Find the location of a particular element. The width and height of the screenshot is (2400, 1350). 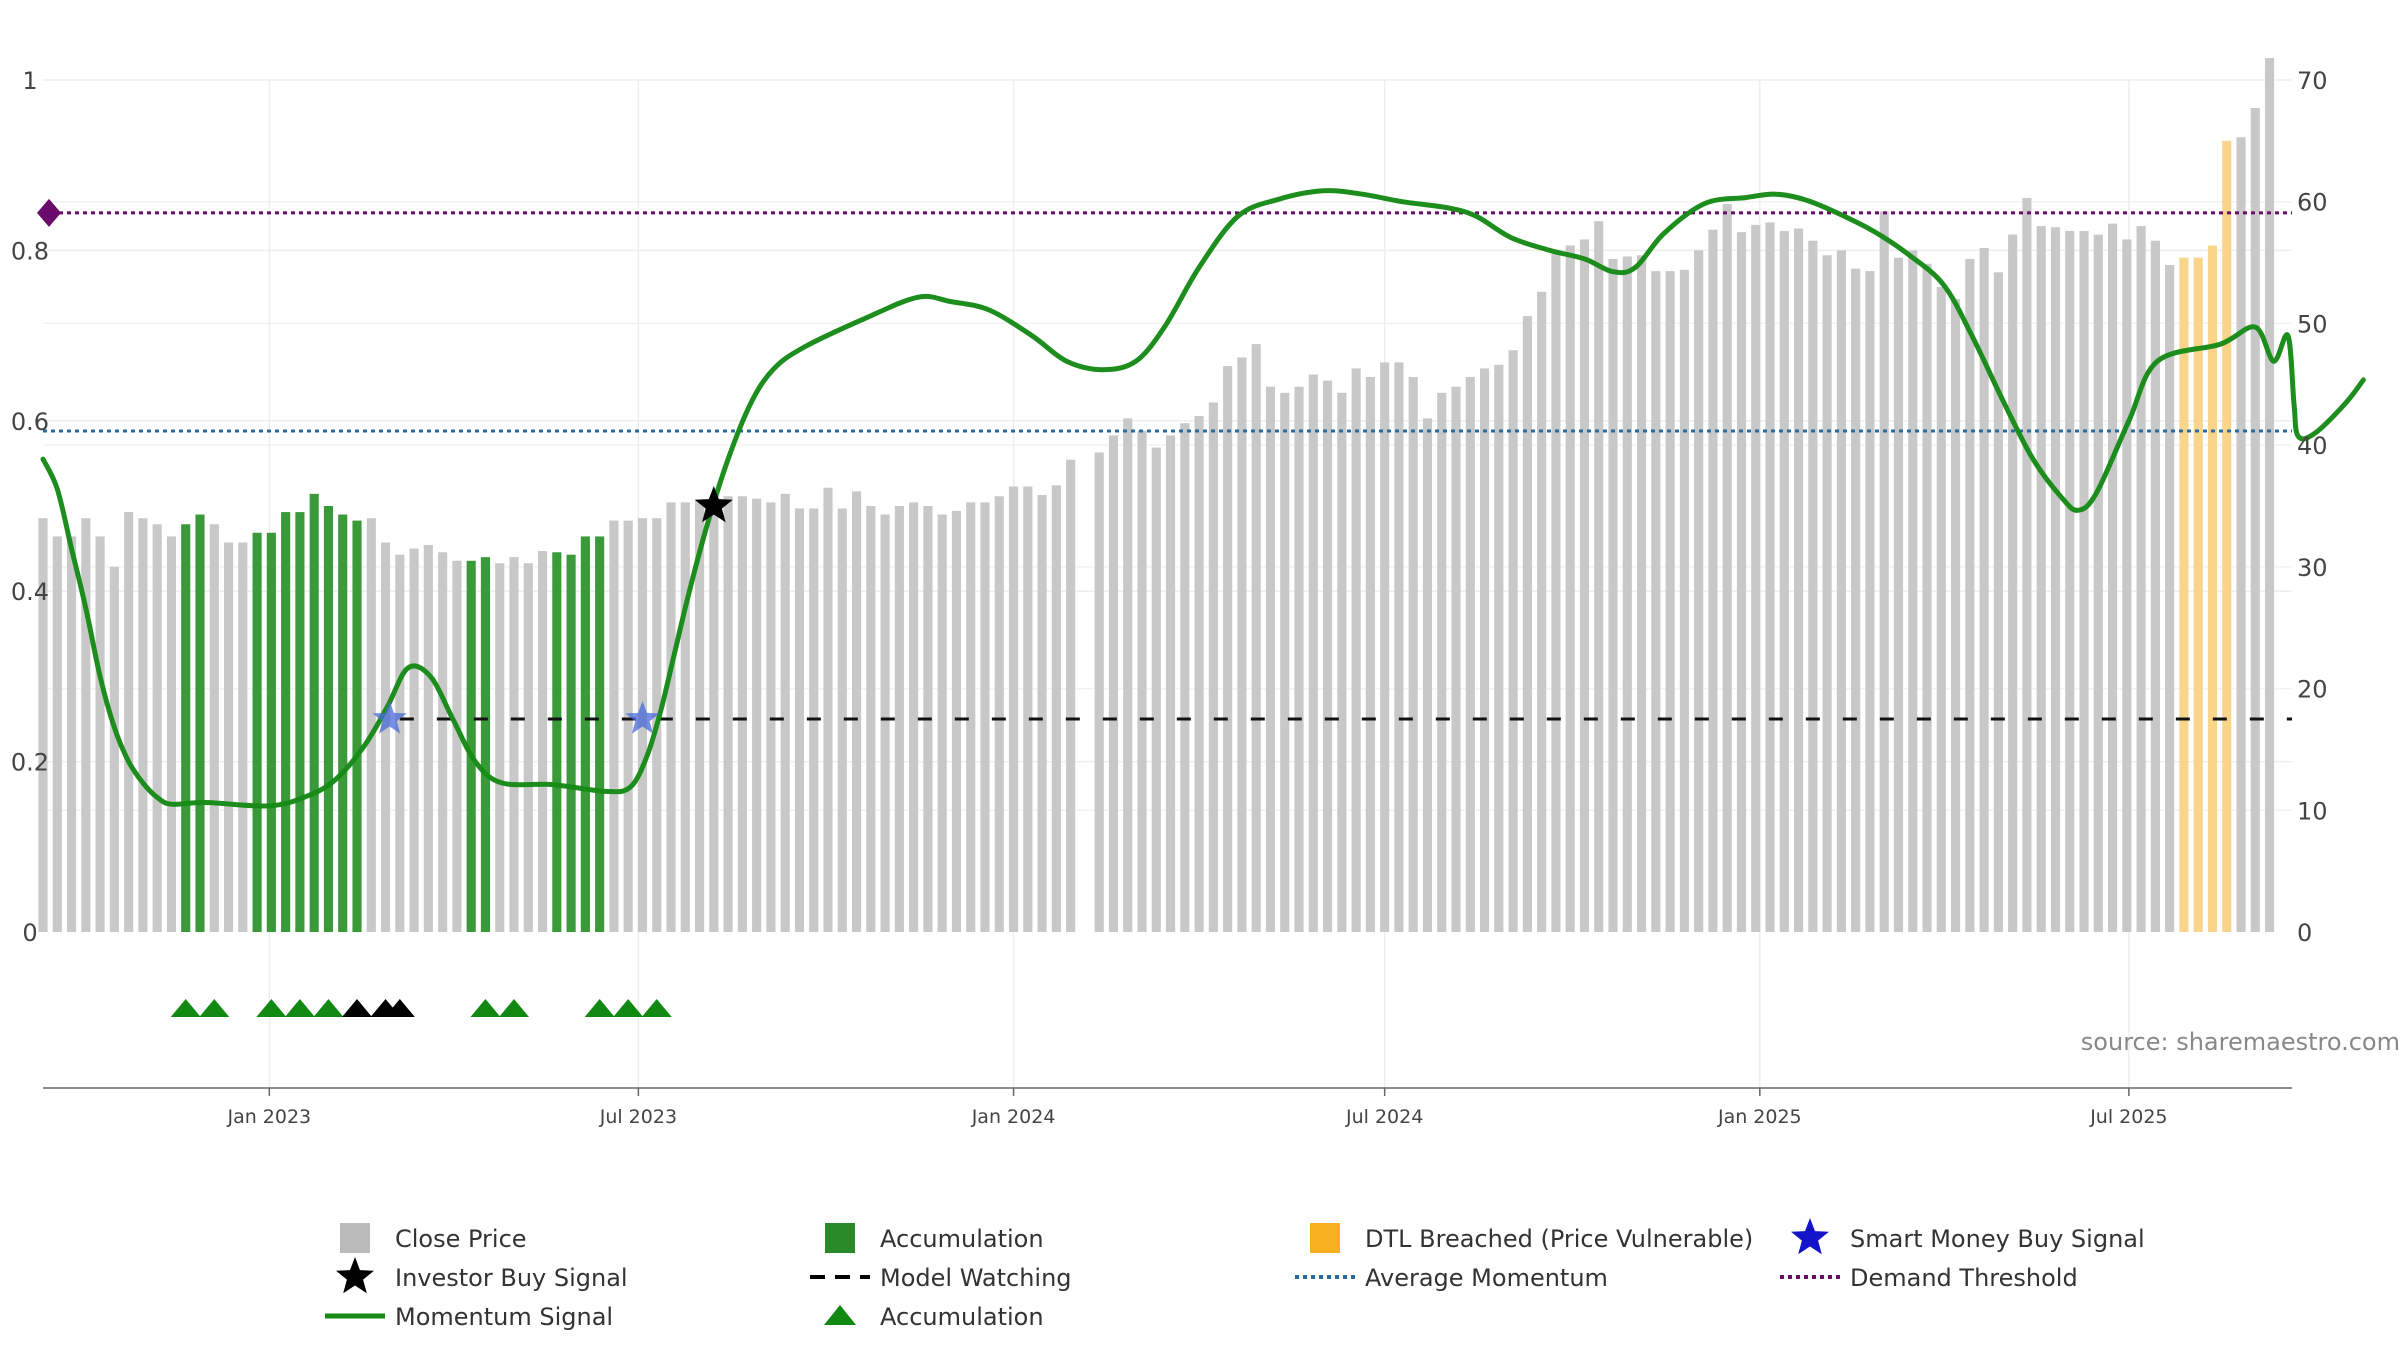

legend-star-icon is located at coordinates (1810, 1236).